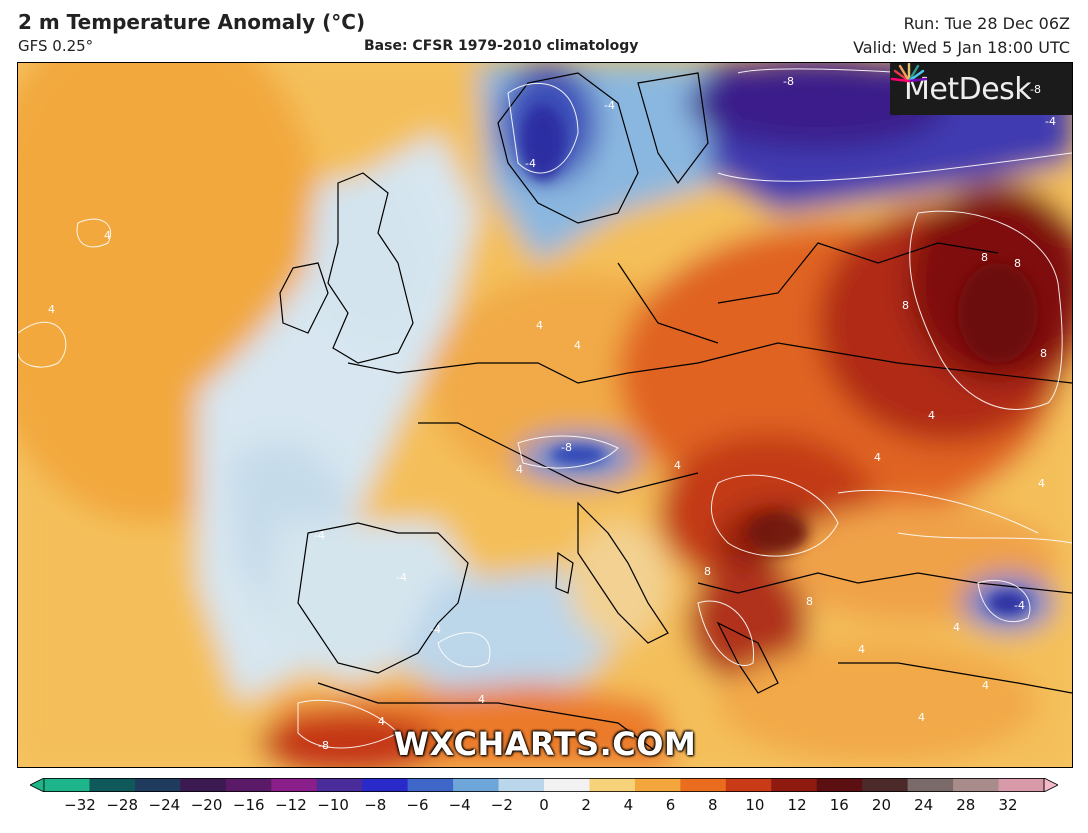  What do you see at coordinates (333, 805) in the screenshot?
I see `colorbar-tick-label: −10` at bounding box center [333, 805].